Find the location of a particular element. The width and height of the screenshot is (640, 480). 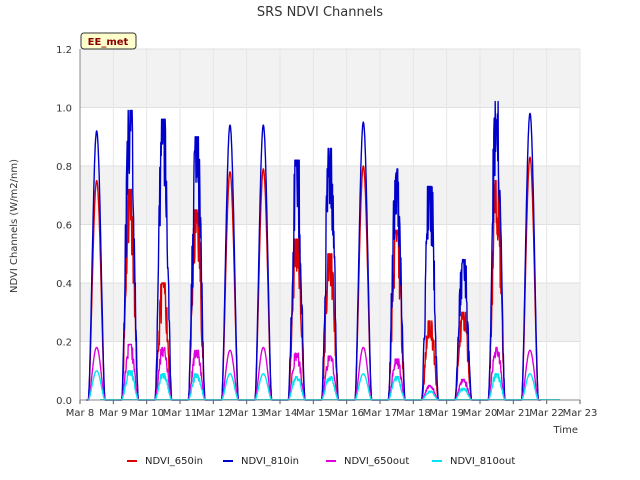

x-tick-label: Mar 9 is located at coordinates (113, 413).